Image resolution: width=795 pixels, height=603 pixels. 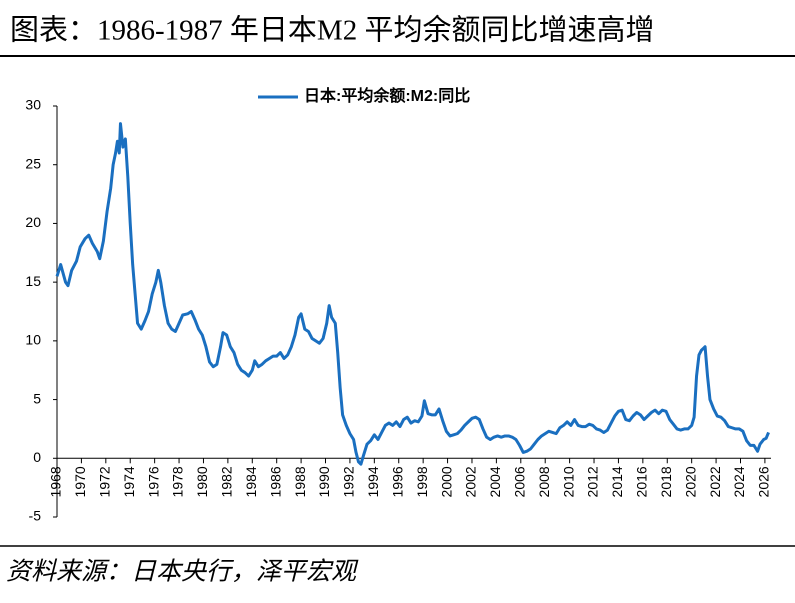 What do you see at coordinates (764, 481) in the screenshot?
I see `x-tick-label: 2026` at bounding box center [764, 481].